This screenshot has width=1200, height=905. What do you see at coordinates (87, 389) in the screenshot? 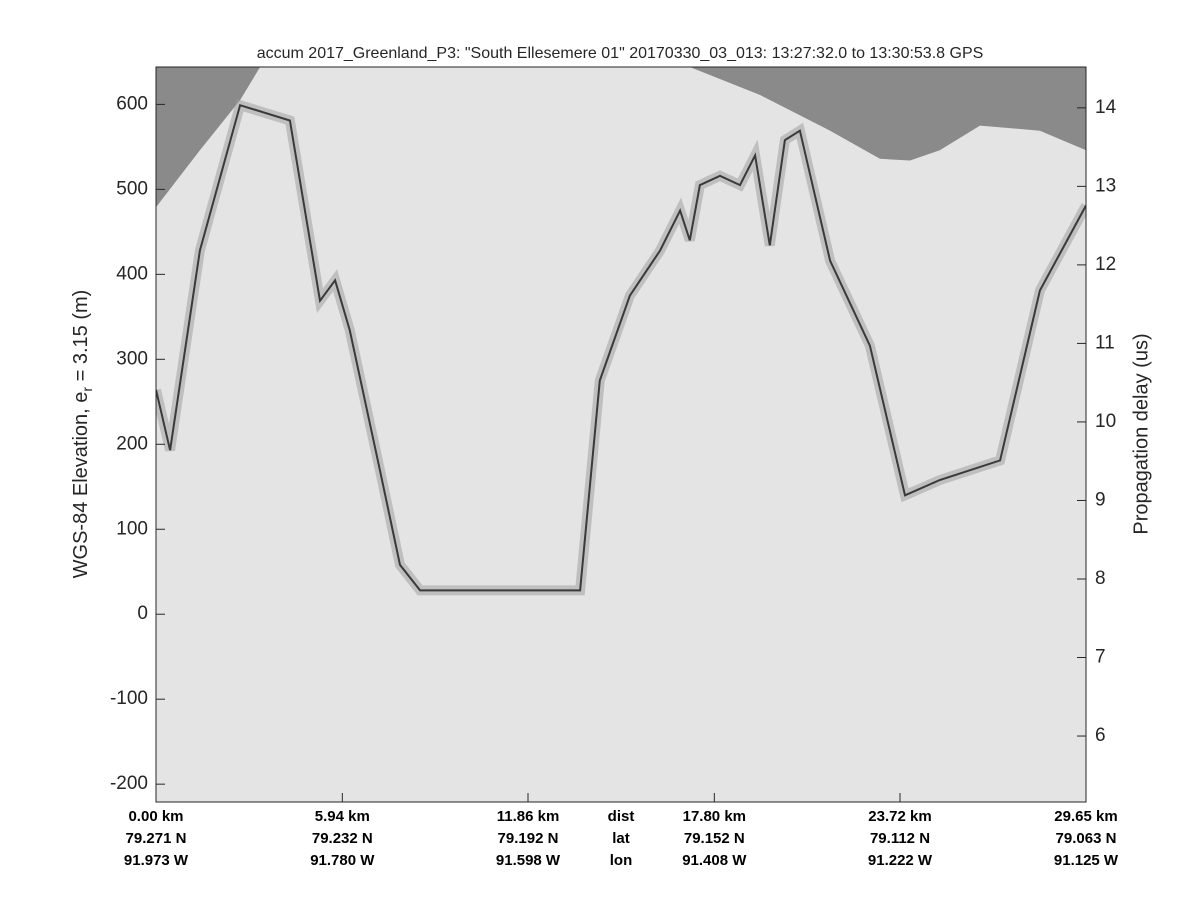
I see `y-label-sub: r` at bounding box center [87, 389].